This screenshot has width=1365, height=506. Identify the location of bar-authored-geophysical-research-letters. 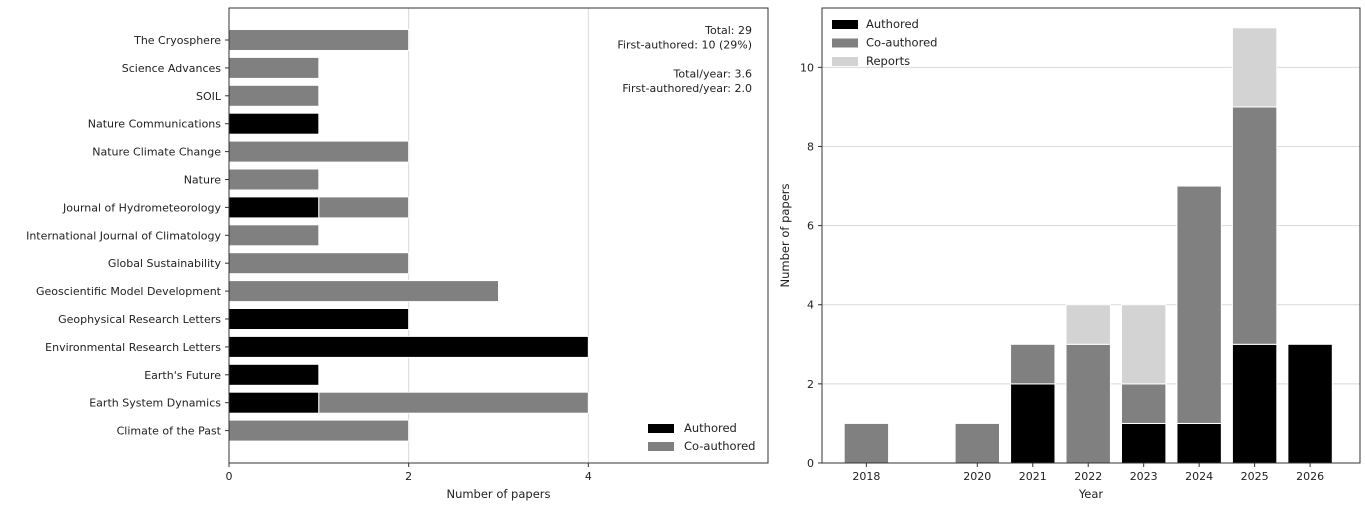
(319, 319).